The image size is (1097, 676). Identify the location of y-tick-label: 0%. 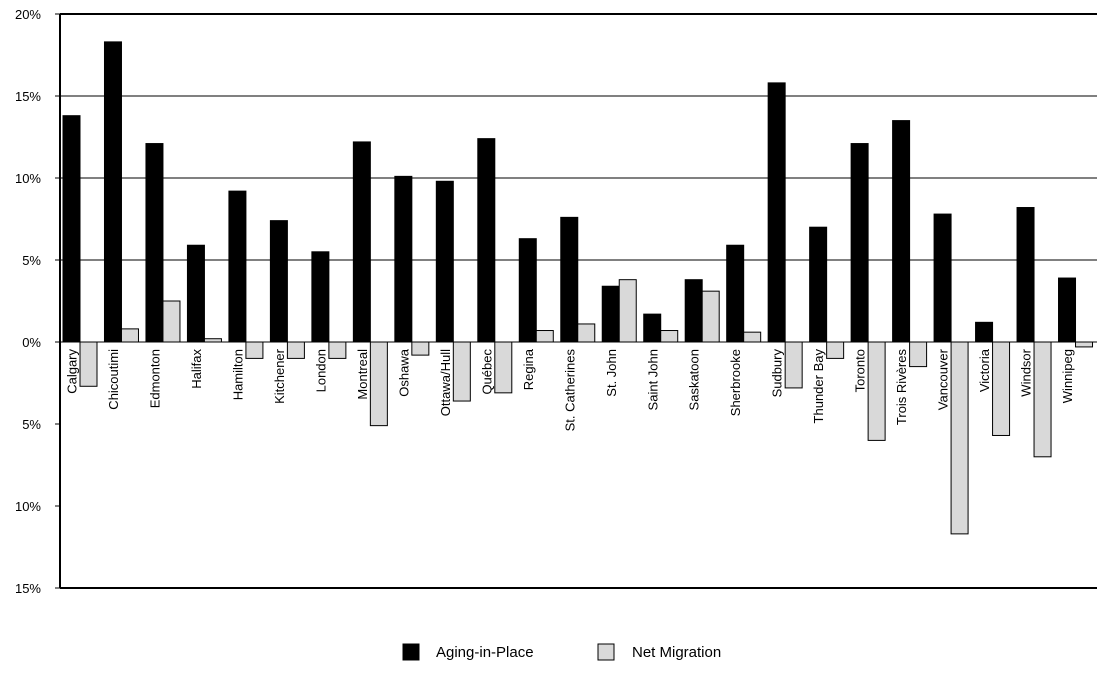
(31, 342).